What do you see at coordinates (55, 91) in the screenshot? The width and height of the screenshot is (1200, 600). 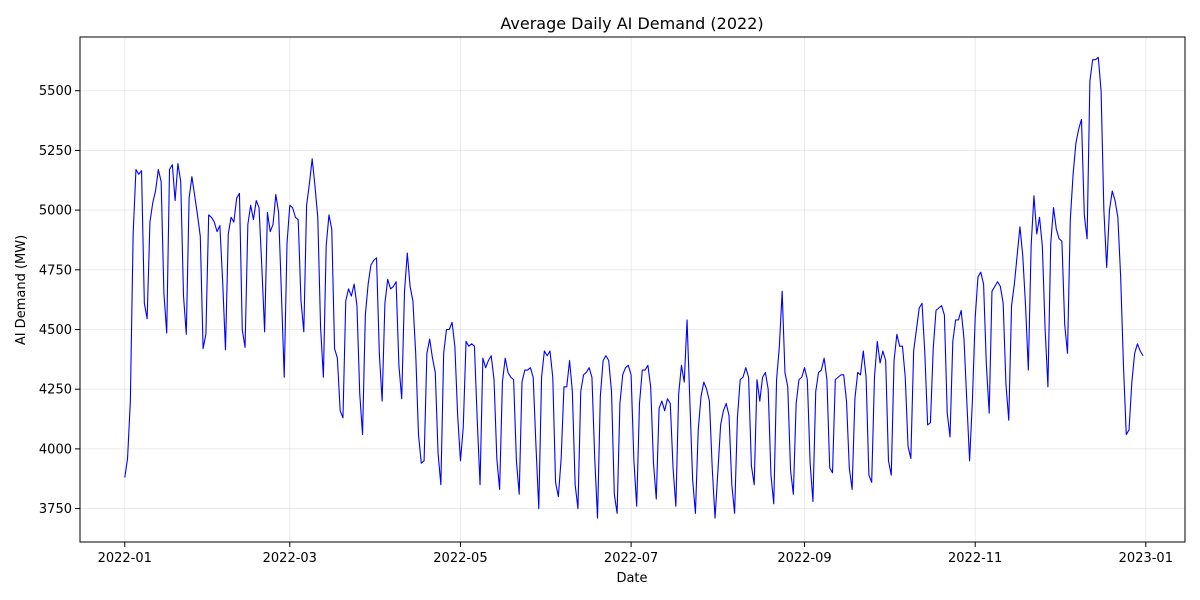 I see `y-tick-label: 5500` at bounding box center [55, 91].